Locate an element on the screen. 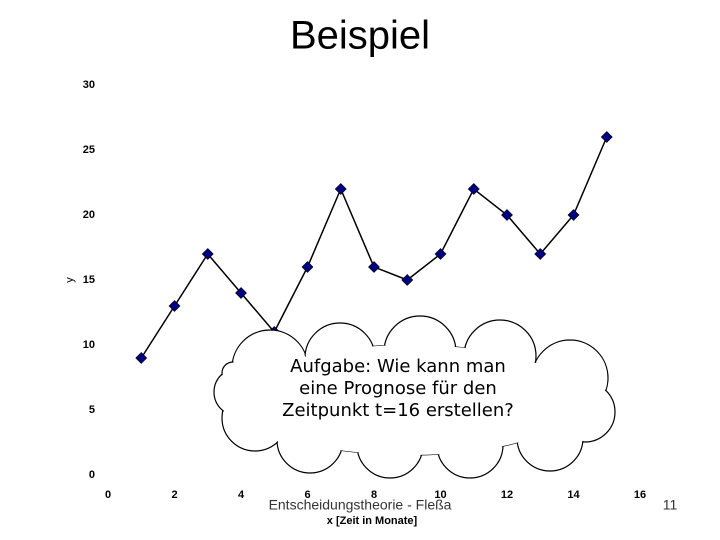 The width and height of the screenshot is (720, 540). x-tick-label: 0 is located at coordinates (108, 495).